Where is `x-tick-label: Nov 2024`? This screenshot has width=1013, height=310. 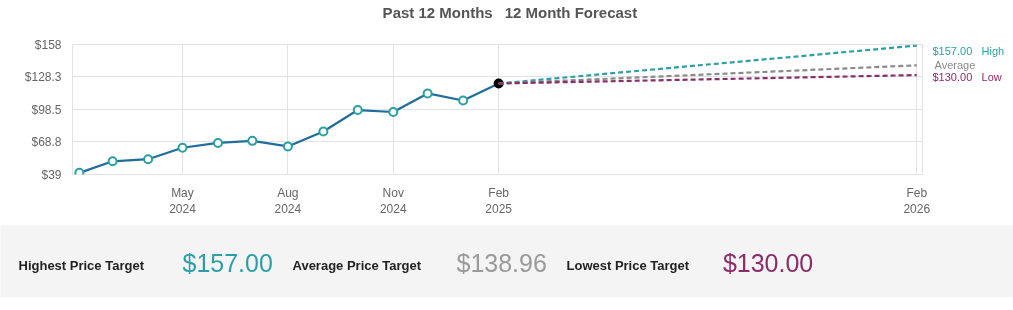 x-tick-label: Nov 2024 is located at coordinates (393, 201).